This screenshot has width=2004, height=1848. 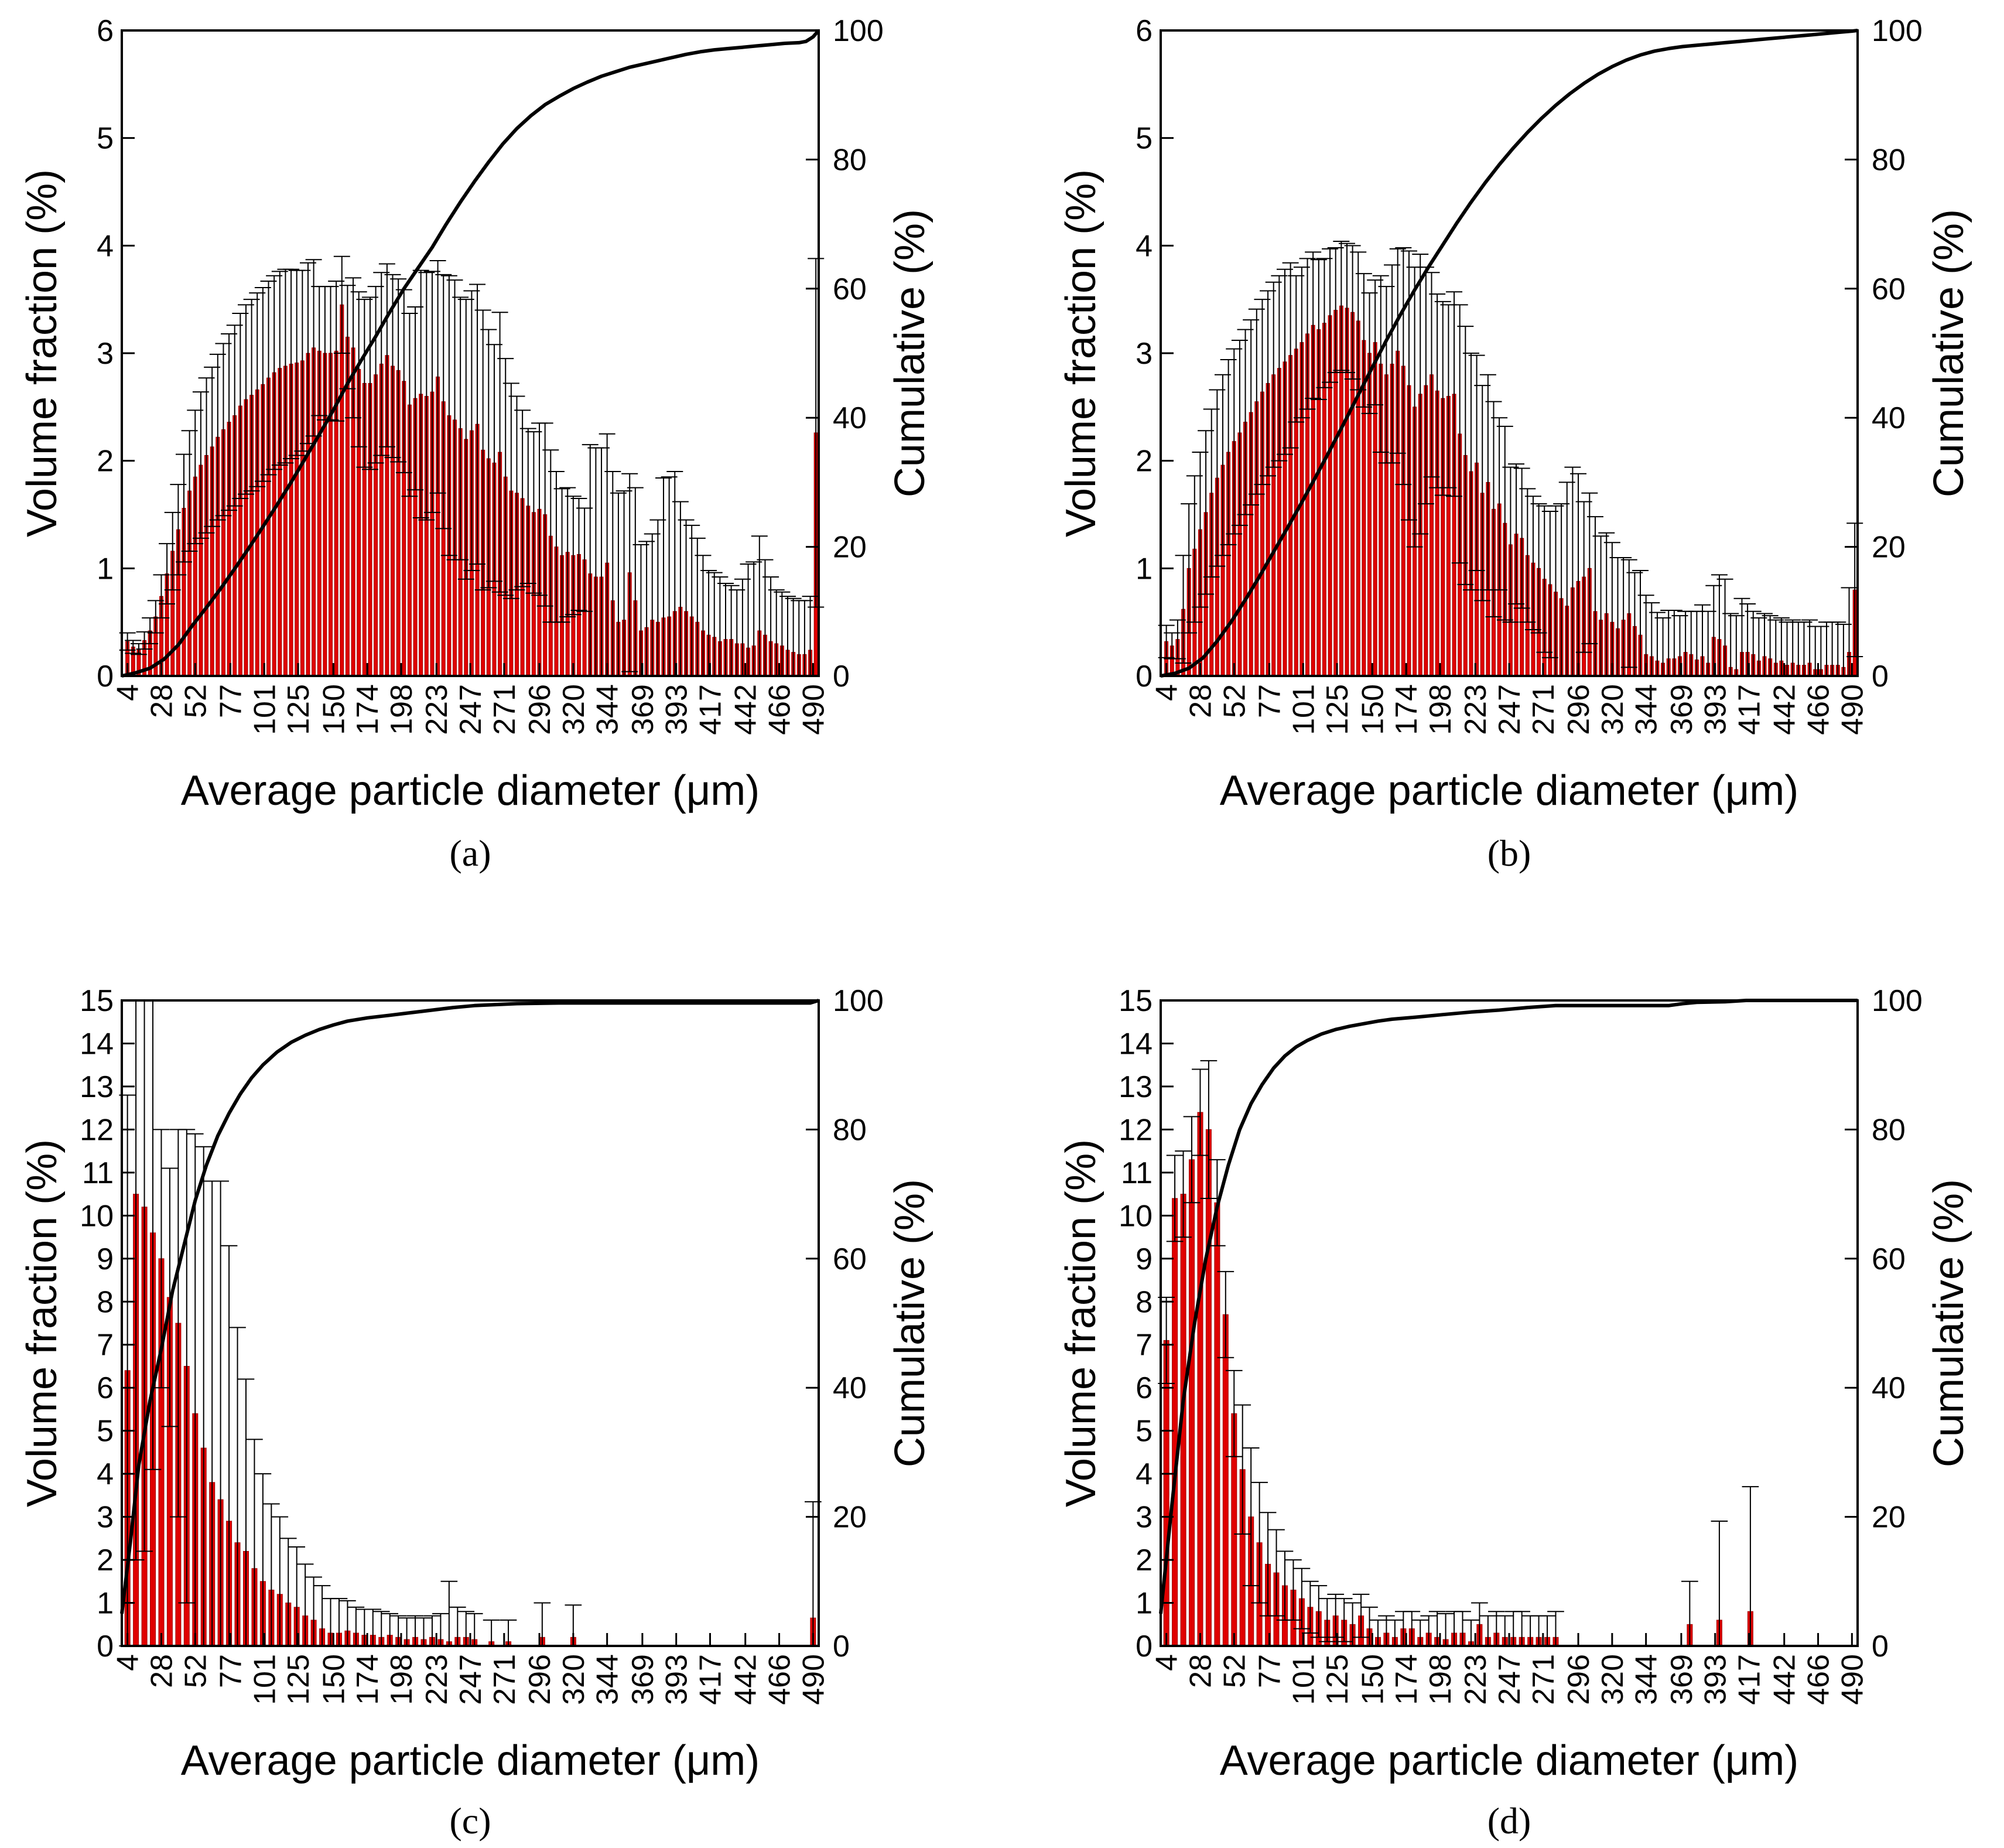 I want to click on panel-caption: (d), so click(x=1509, y=1821).